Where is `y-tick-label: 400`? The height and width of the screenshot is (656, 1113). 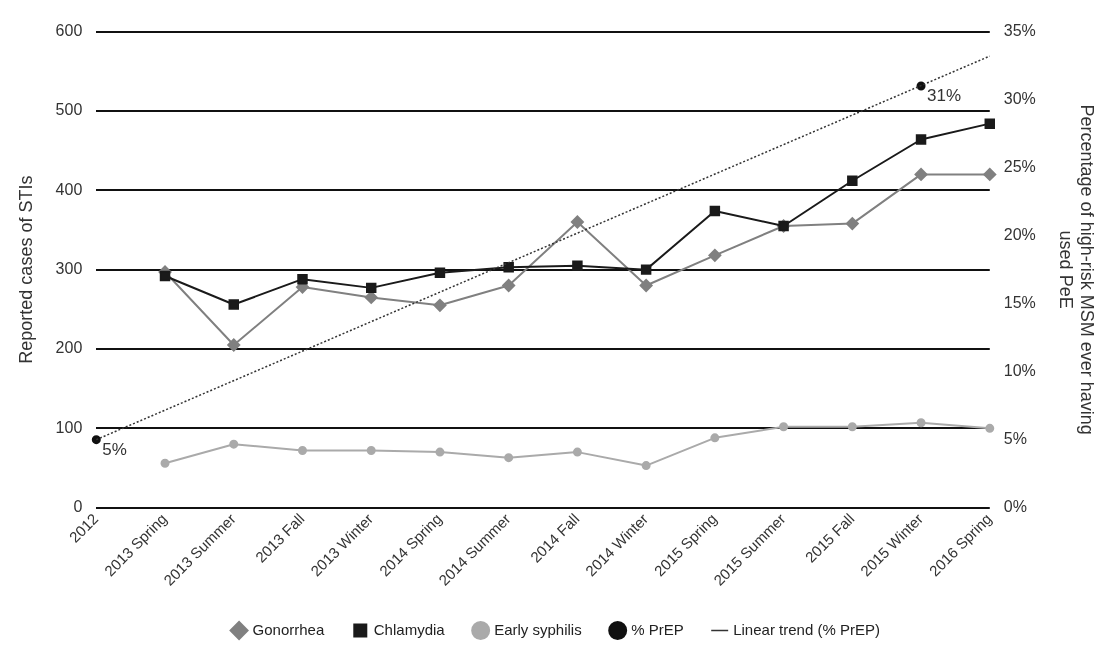
y-tick-label: 400 is located at coordinates (69, 189).